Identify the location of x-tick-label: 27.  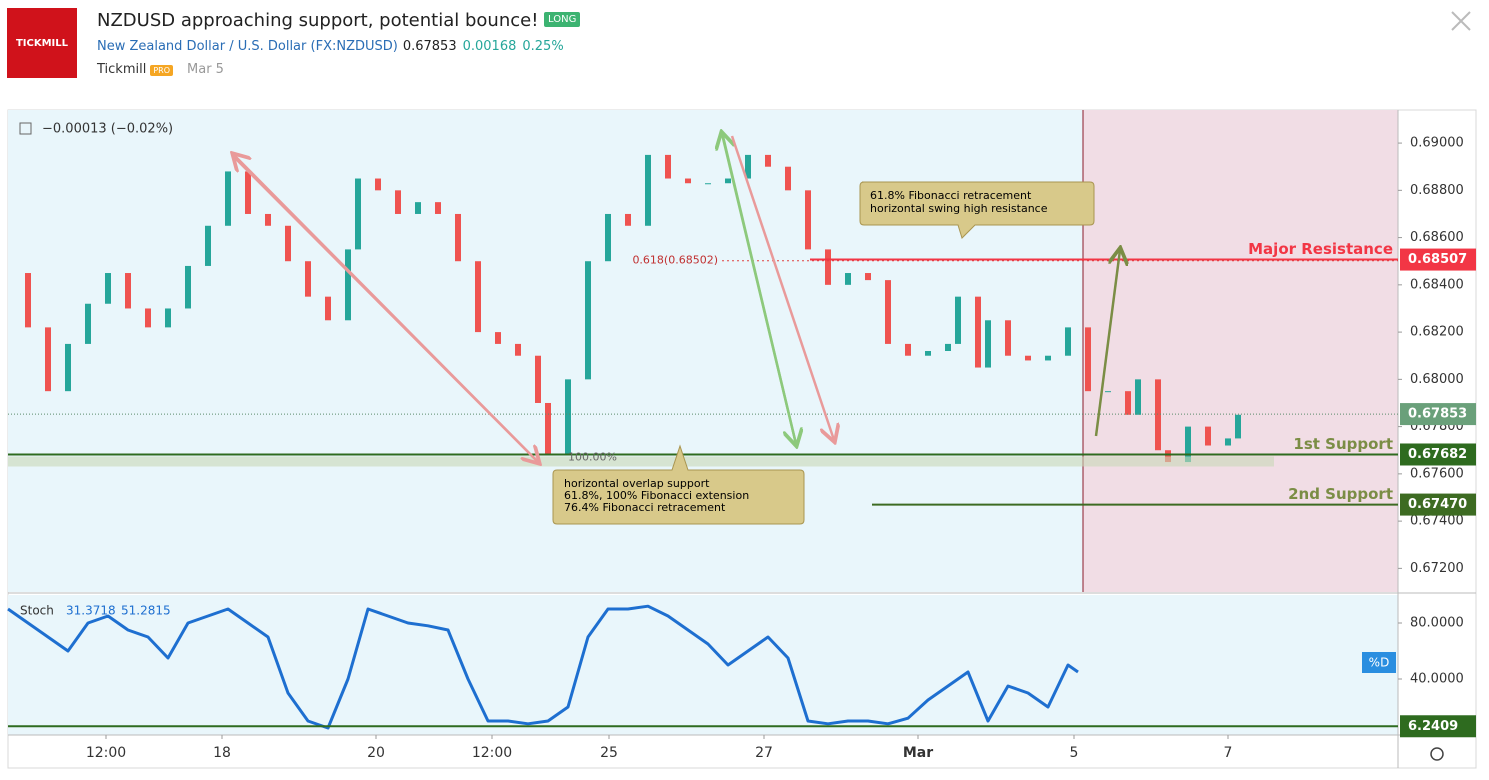
(764, 753).